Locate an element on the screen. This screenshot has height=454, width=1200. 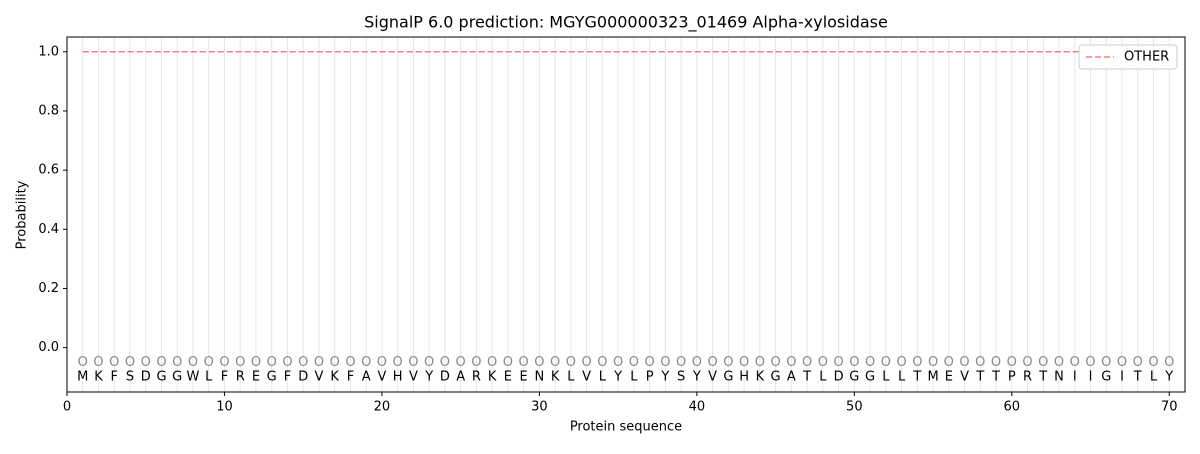
x-tick-label: 10 is located at coordinates (224, 407).